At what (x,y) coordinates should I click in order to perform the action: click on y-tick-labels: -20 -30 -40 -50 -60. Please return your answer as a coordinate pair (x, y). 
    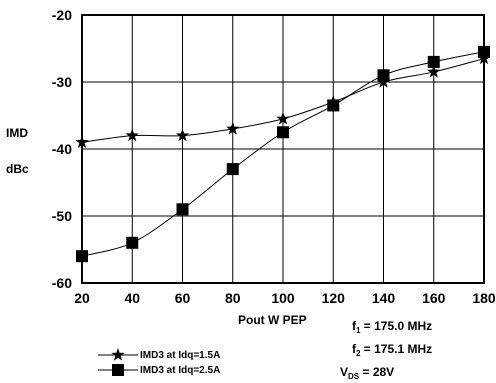
    Looking at the image, I should click on (62, 149).